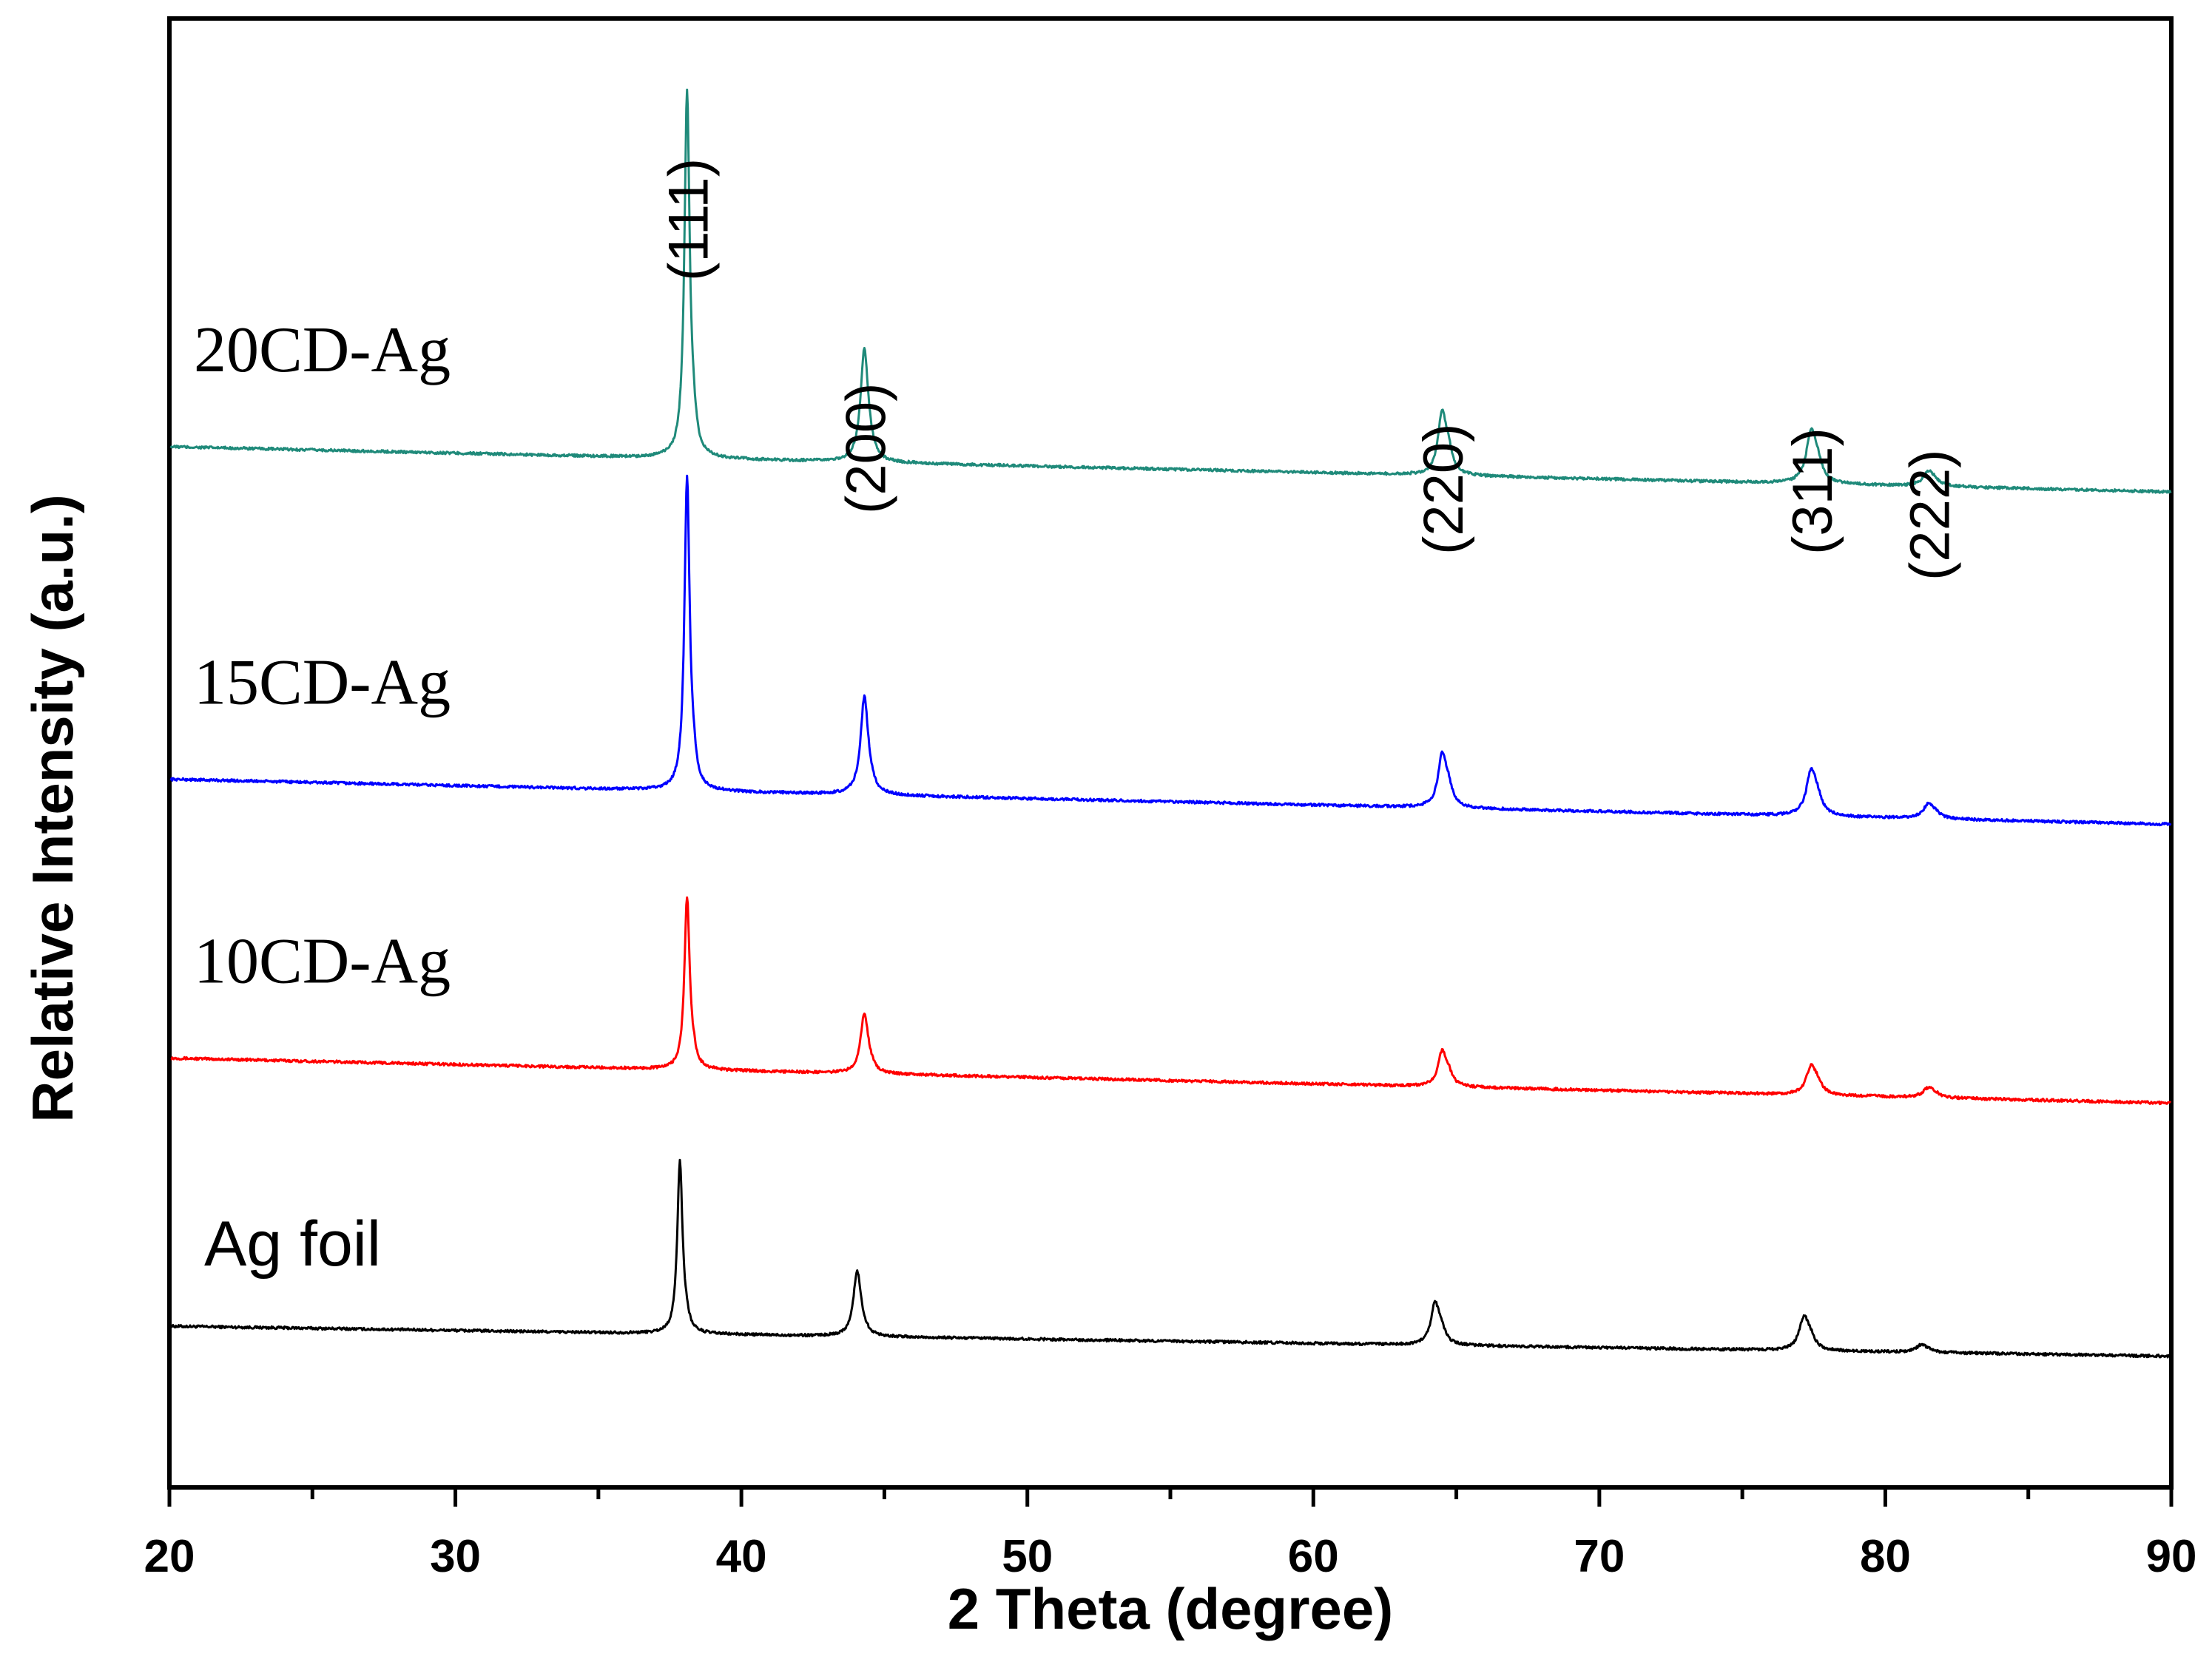 The width and height of the screenshot is (2212, 1659). I want to click on peak-label: (220), so click(1443, 489).